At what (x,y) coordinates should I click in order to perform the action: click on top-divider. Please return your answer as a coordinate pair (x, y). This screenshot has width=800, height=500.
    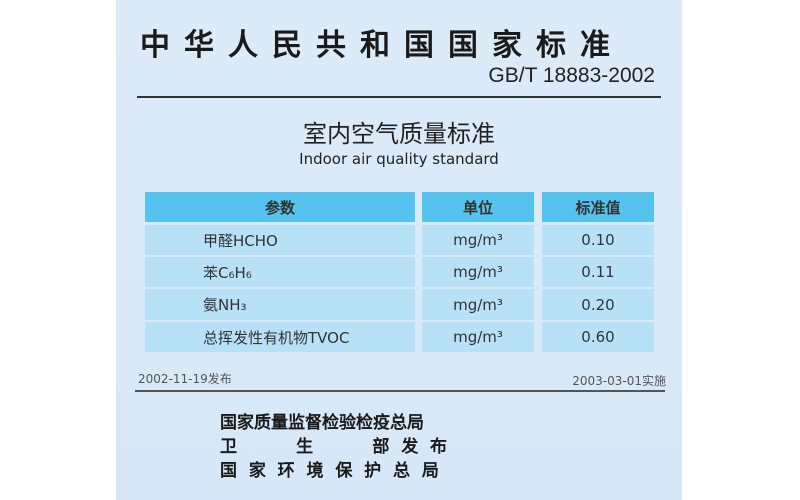
    Looking at the image, I should click on (399, 97).